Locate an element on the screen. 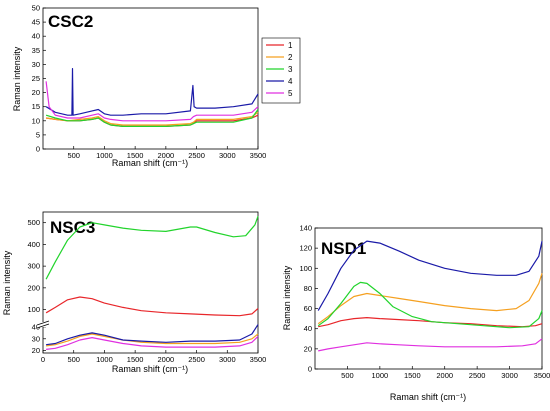  legend: 1 2 3 4 5 is located at coordinates (281, 70).